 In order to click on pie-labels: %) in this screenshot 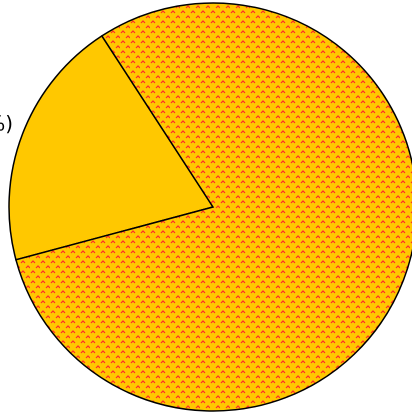, I will do `click(6, 124)`.